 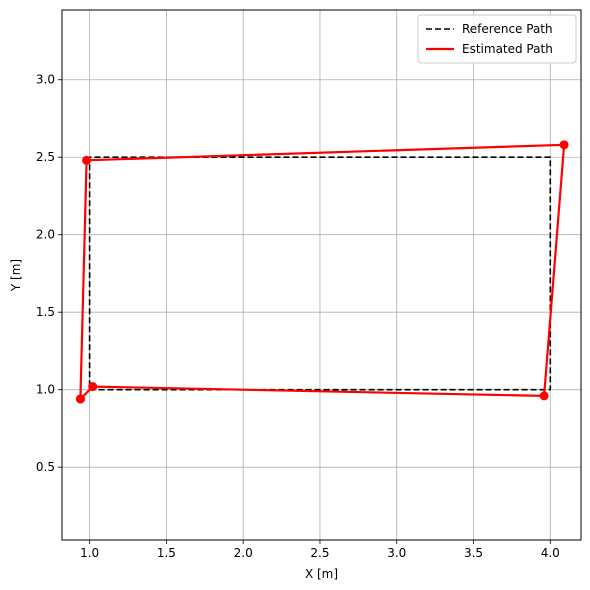 What do you see at coordinates (550, 553) in the screenshot?
I see `x-tick-label: 4.0` at bounding box center [550, 553].